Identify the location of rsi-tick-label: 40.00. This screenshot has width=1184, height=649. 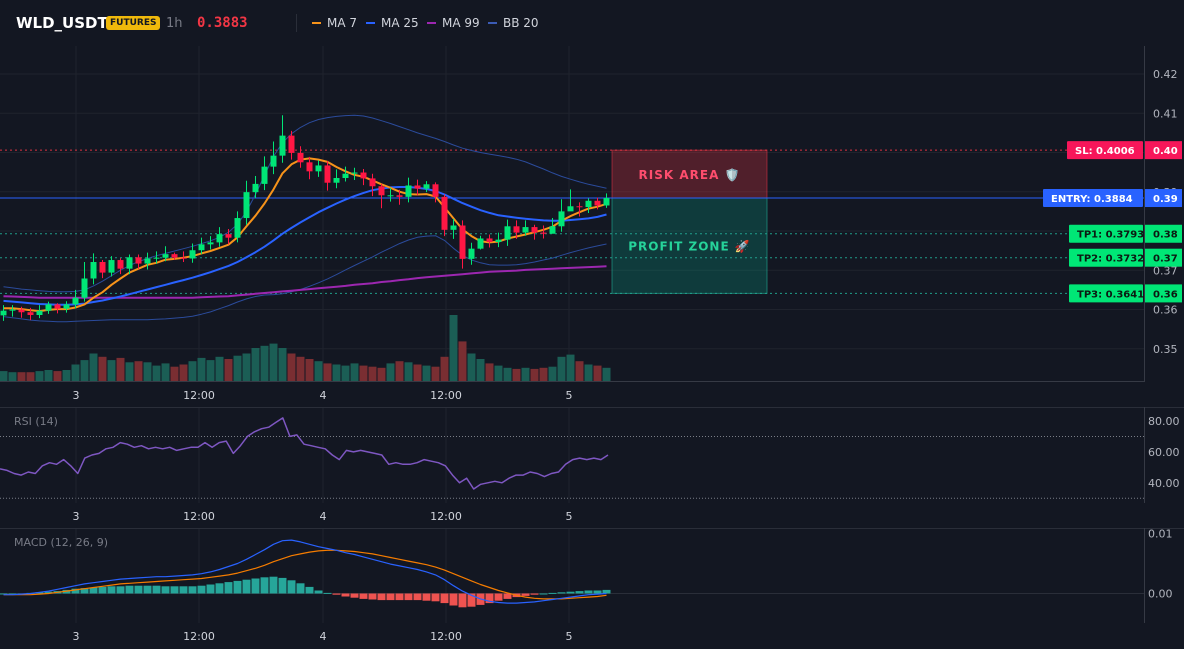
(1164, 483).